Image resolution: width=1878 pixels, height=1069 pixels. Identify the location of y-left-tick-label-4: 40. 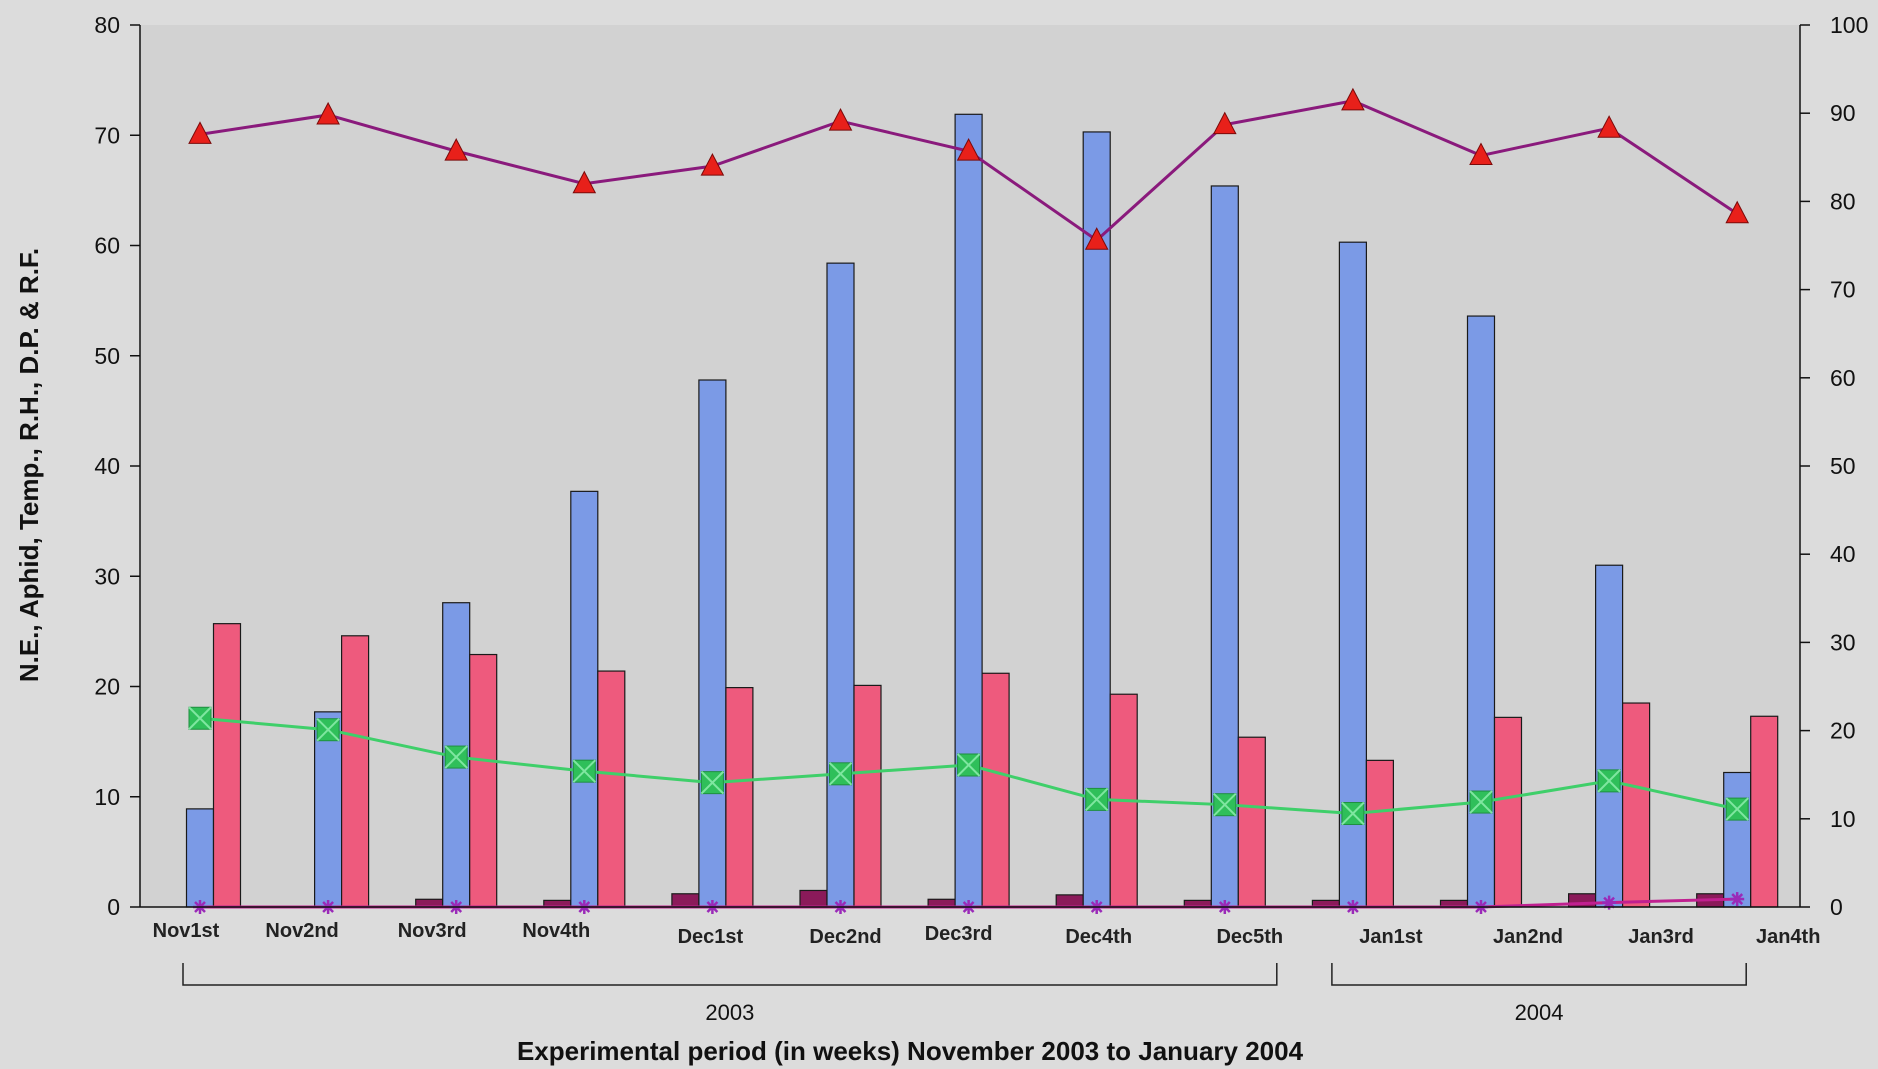
(107, 466).